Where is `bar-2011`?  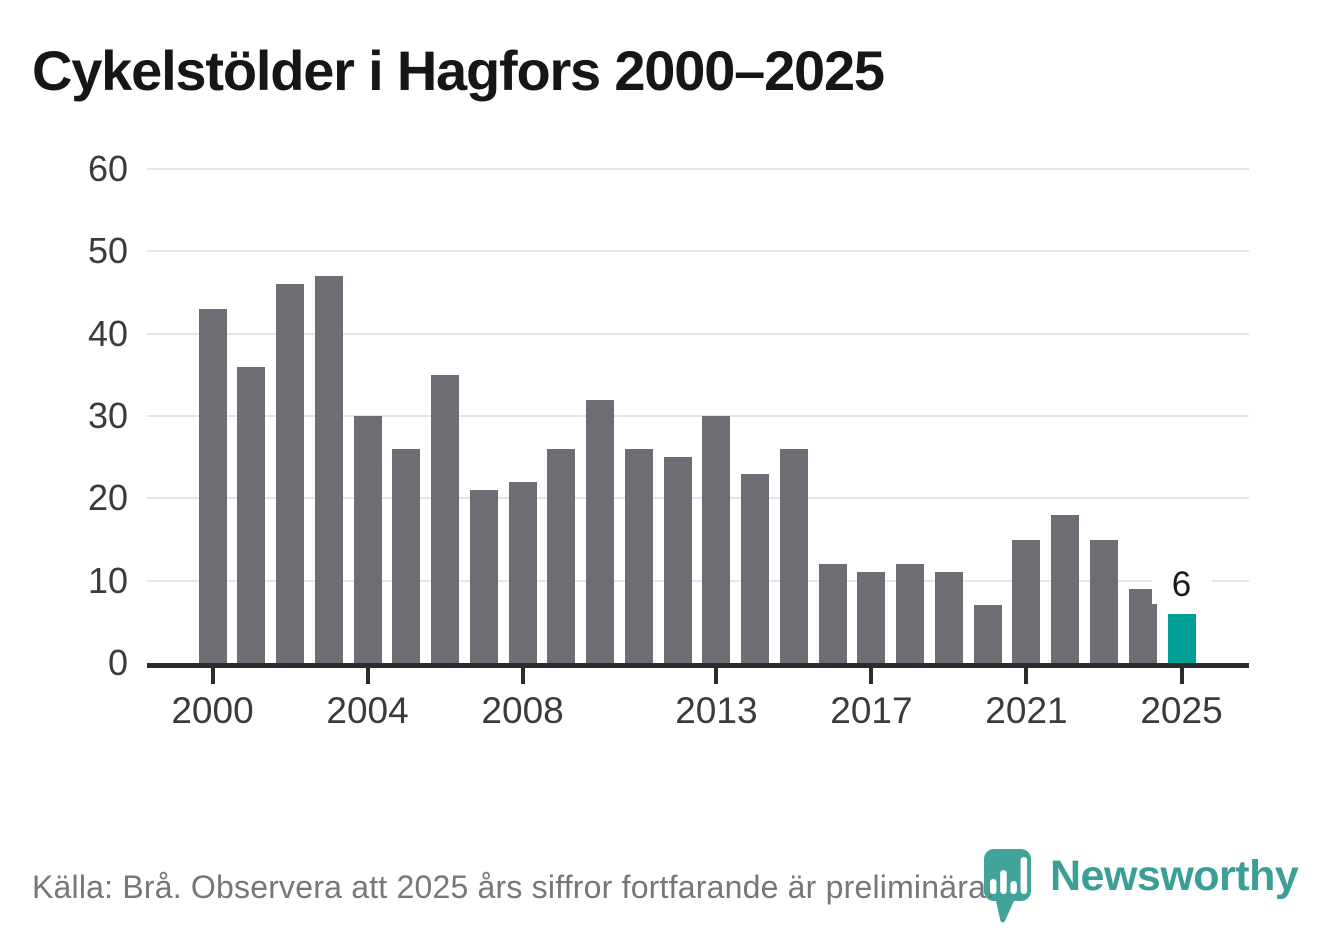
bar-2011 is located at coordinates (638, 555).